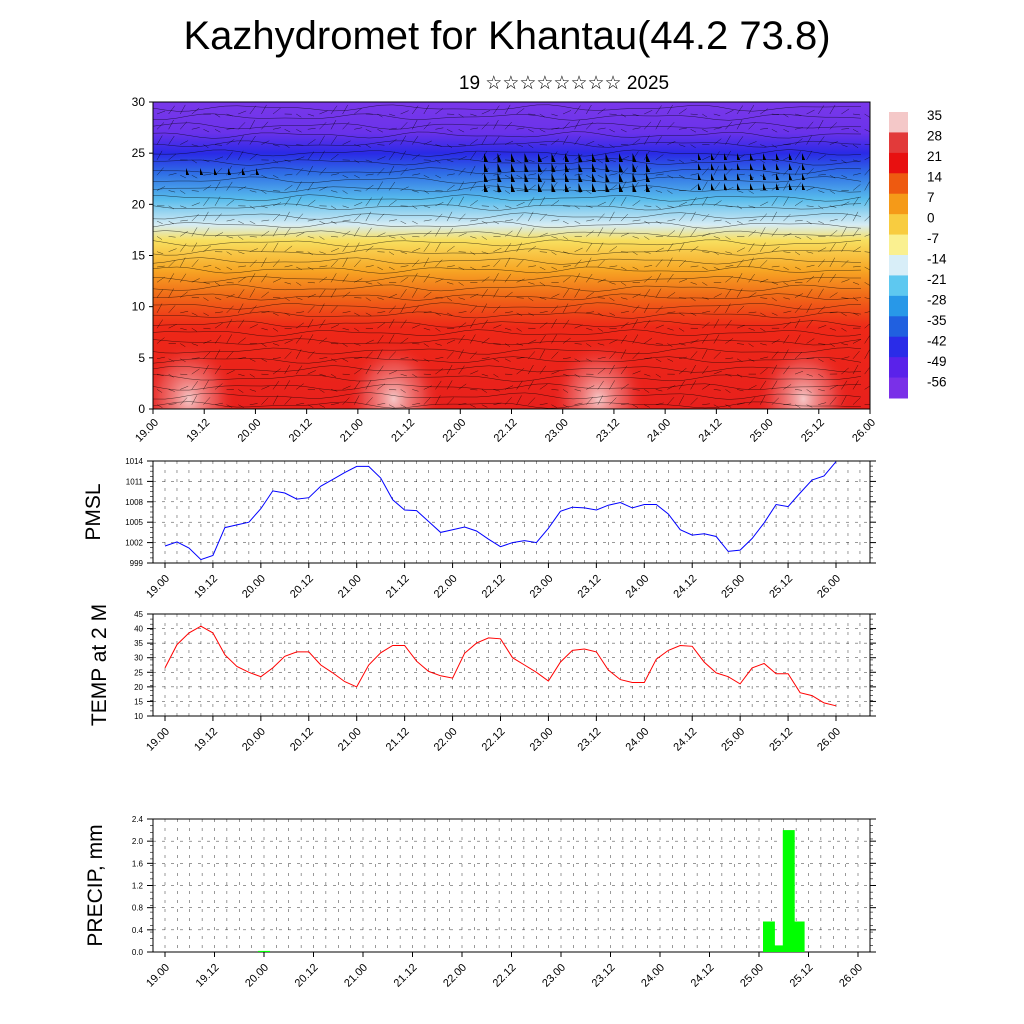 Image resolution: width=1024 pixels, height=1024 pixels. I want to click on wind-streamline, so click(507, 126).